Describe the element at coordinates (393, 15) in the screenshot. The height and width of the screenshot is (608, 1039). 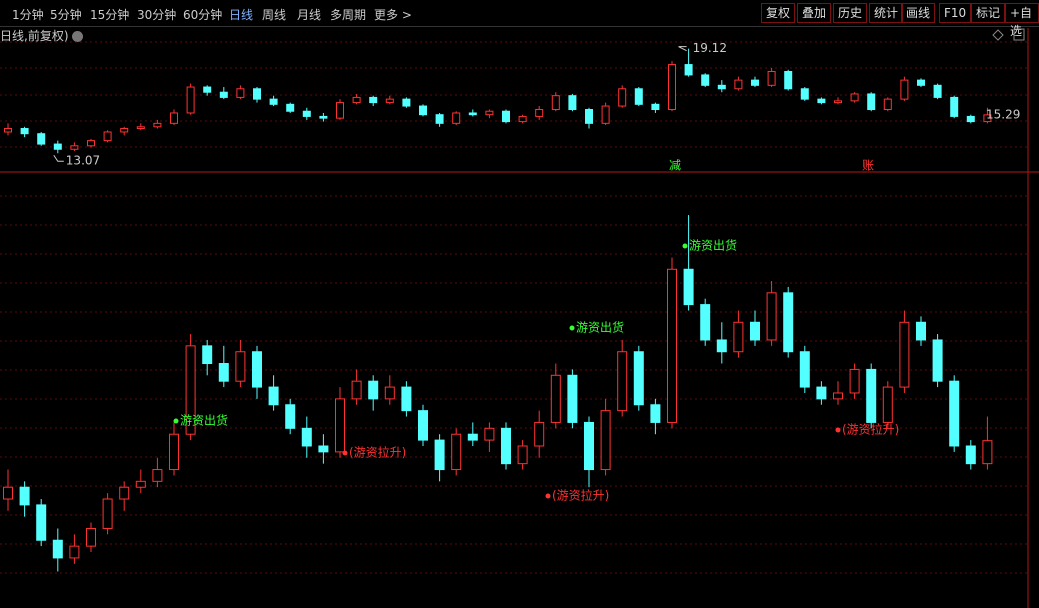
I see `period-tab: 更多 >` at that location.